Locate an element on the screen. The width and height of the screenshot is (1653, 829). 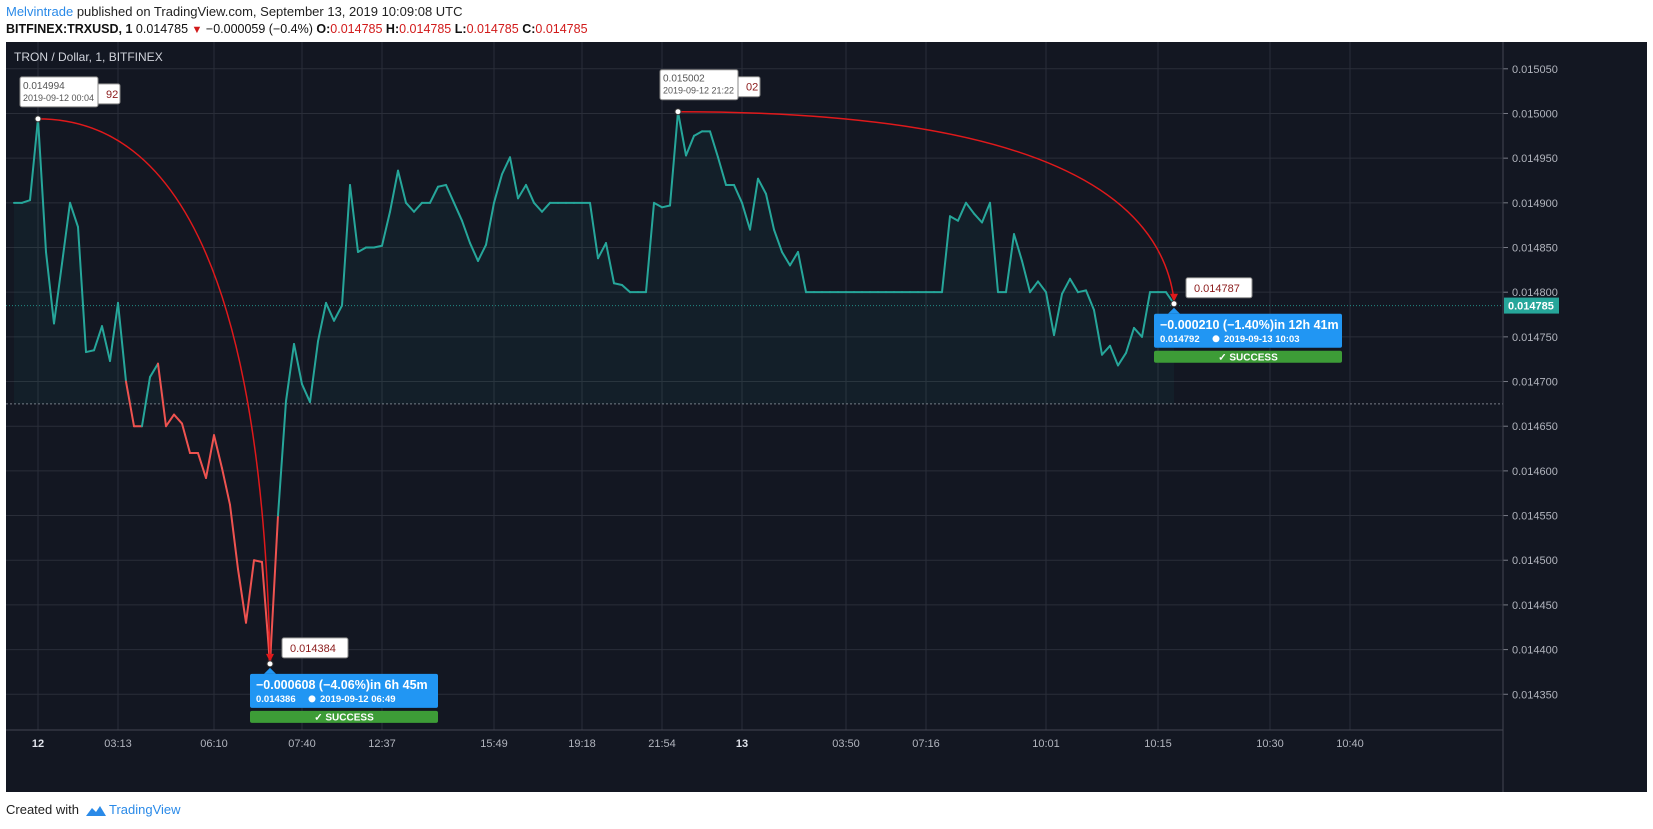
clock-icon is located at coordinates (312, 699).